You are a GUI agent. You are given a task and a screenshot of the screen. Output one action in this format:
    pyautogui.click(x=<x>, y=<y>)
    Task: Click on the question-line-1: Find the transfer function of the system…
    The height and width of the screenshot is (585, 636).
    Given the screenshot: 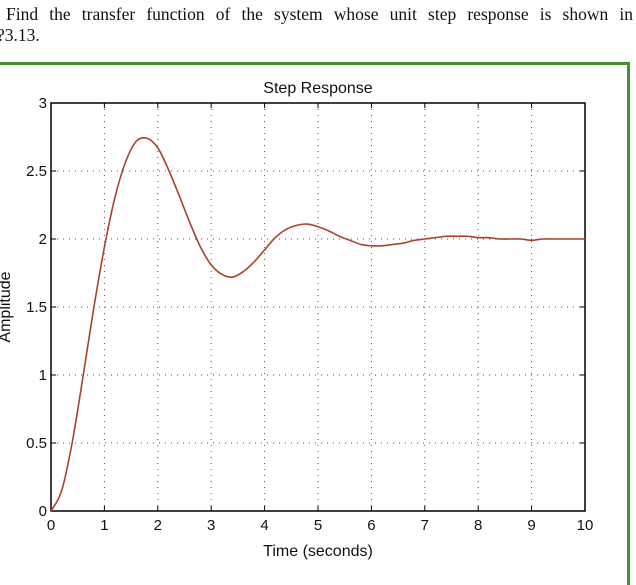 What is the action you would take?
    pyautogui.click(x=319, y=14)
    